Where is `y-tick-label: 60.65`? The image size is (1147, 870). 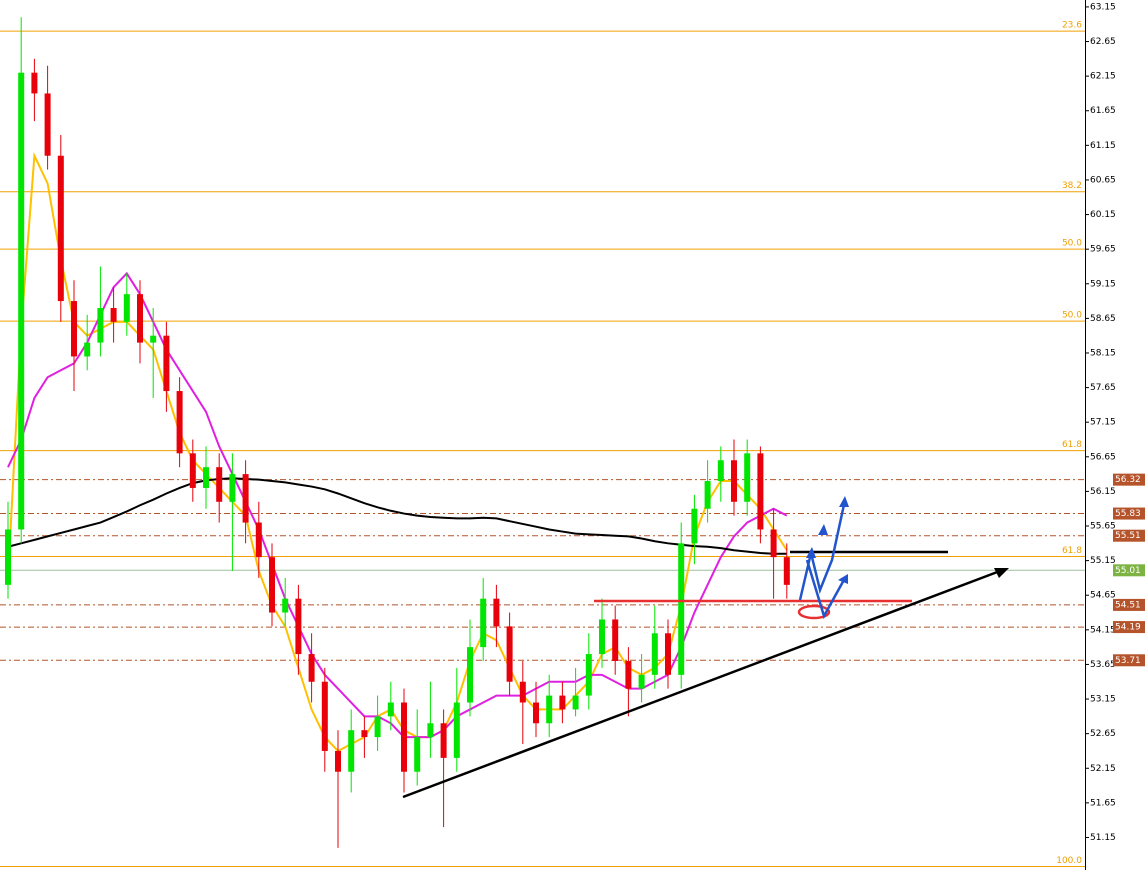 y-tick-label: 60.65 is located at coordinates (1103, 180).